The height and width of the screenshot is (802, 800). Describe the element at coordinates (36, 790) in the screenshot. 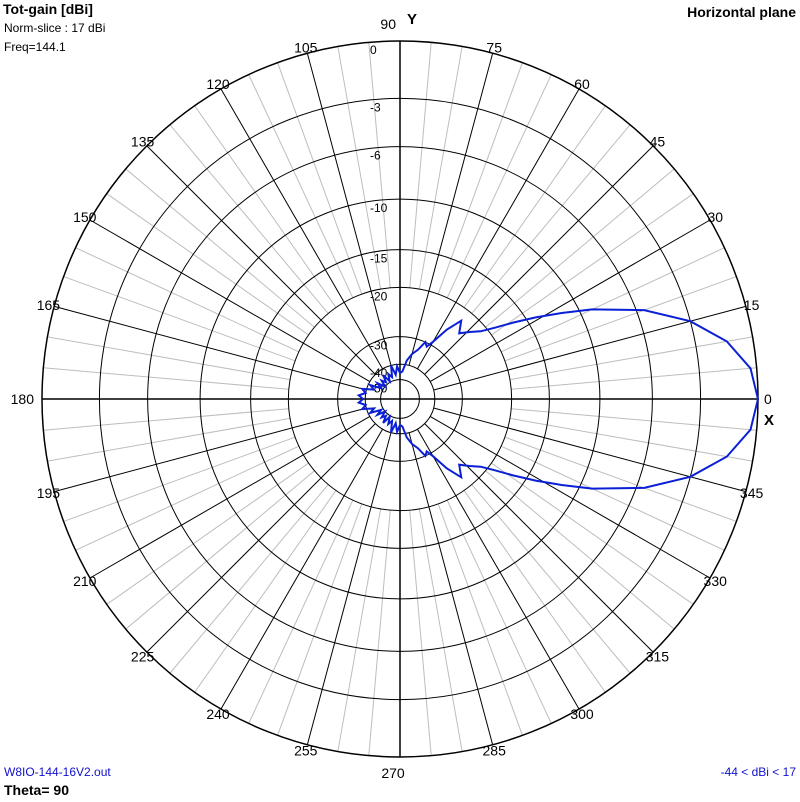

I see `theta-label: Theta= 90` at that location.